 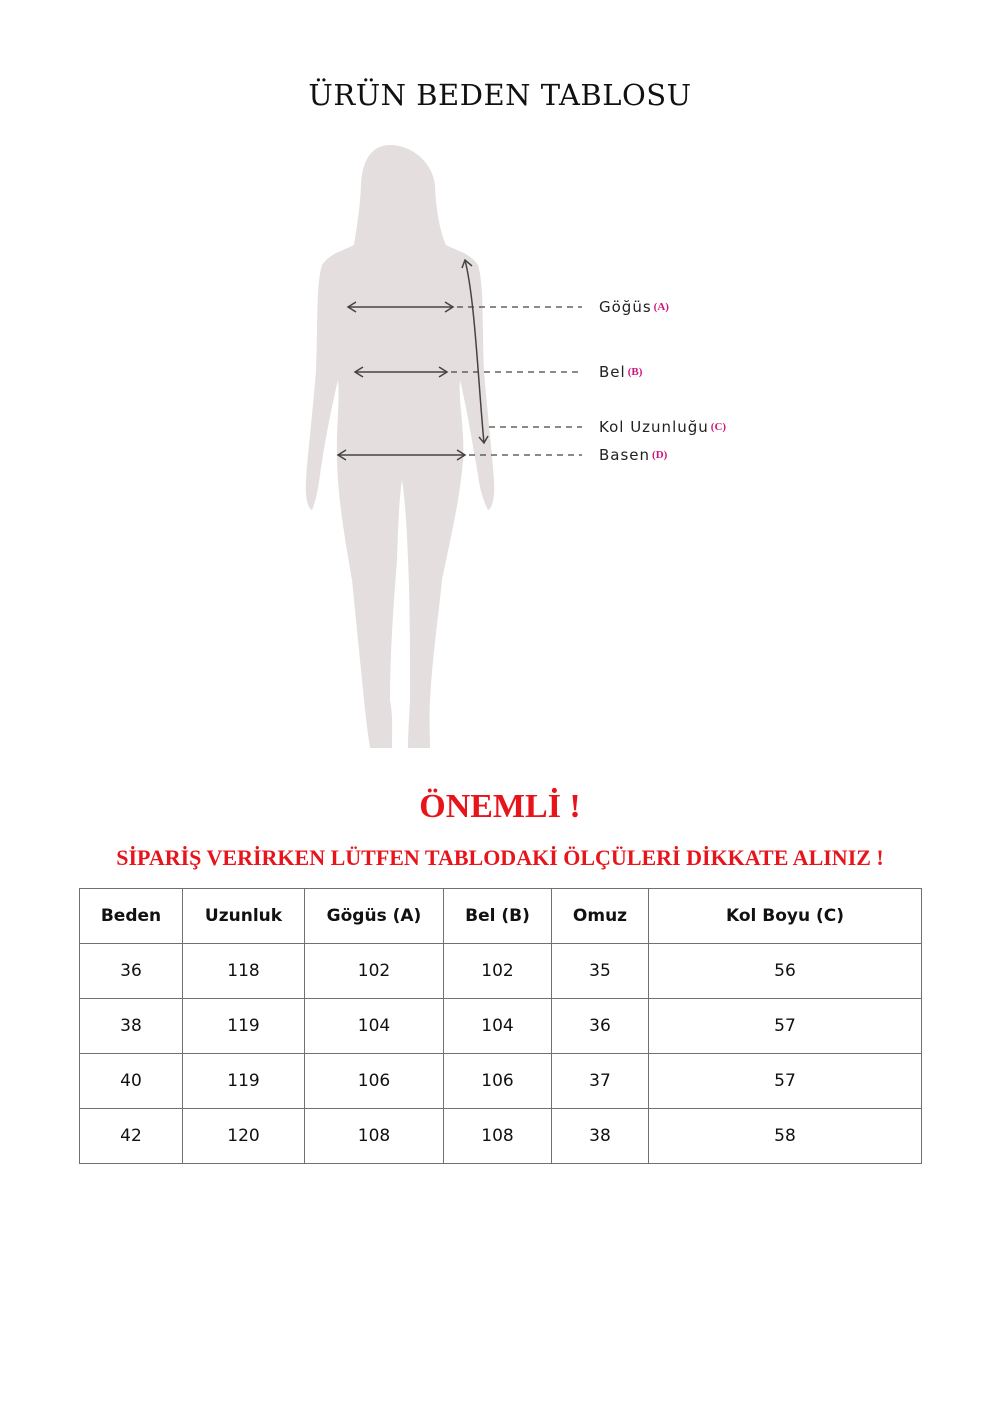 I want to click on body-measurement-figure, so click(x=443, y=446).